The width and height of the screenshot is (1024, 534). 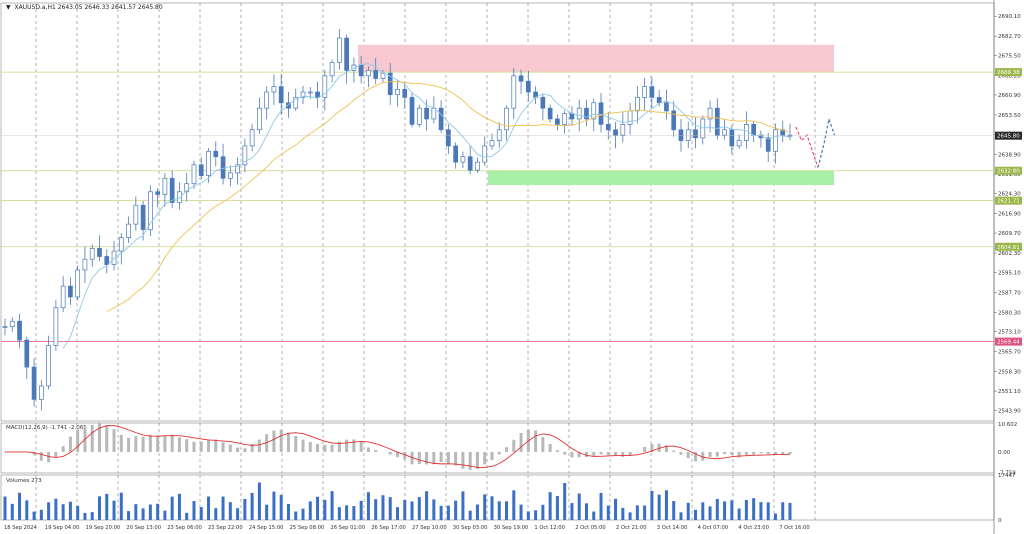 What do you see at coordinates (429, 528) in the screenshot?
I see `time-tick-label: 27 Sep 10:00` at bounding box center [429, 528].